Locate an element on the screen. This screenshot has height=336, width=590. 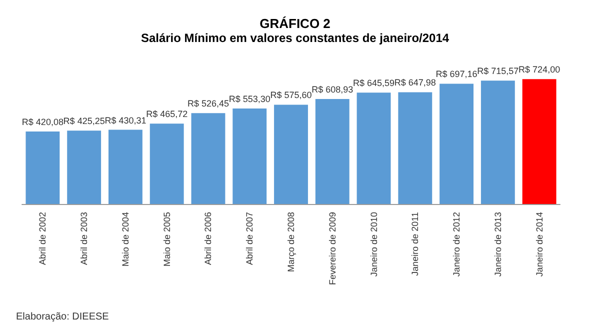
x-tick-label: Maio de 2005 is located at coordinates (167, 239).